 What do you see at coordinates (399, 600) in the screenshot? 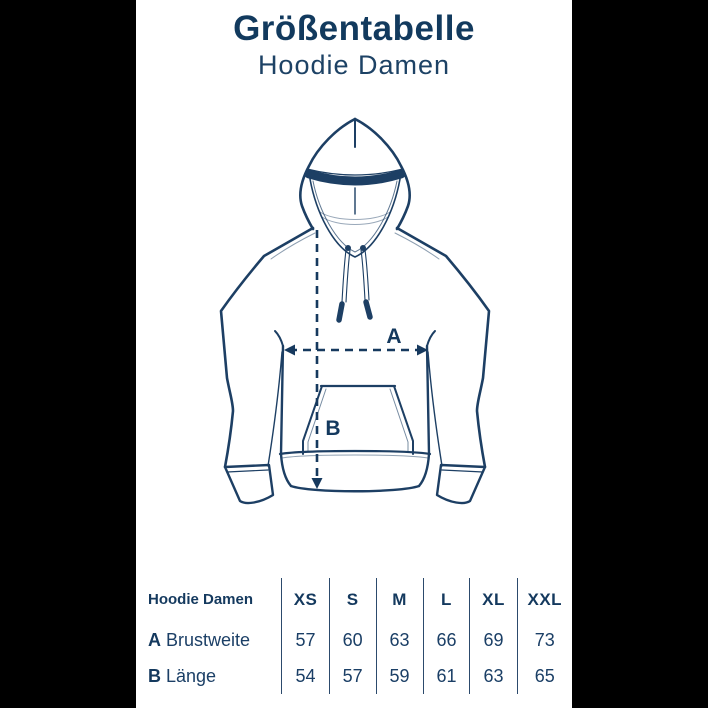
I see `col-header-m: M` at bounding box center [399, 600].